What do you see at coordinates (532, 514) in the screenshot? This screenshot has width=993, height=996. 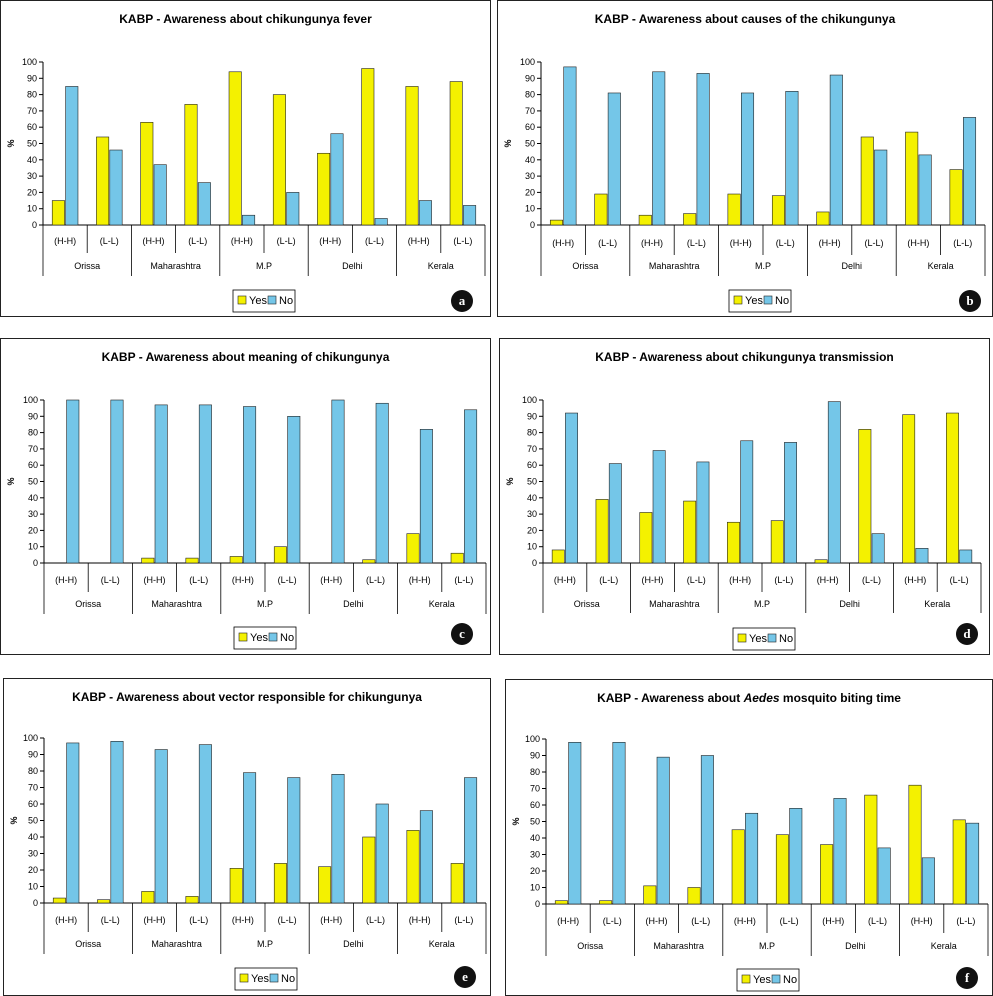 I see `y-tick-label: 30` at bounding box center [532, 514].